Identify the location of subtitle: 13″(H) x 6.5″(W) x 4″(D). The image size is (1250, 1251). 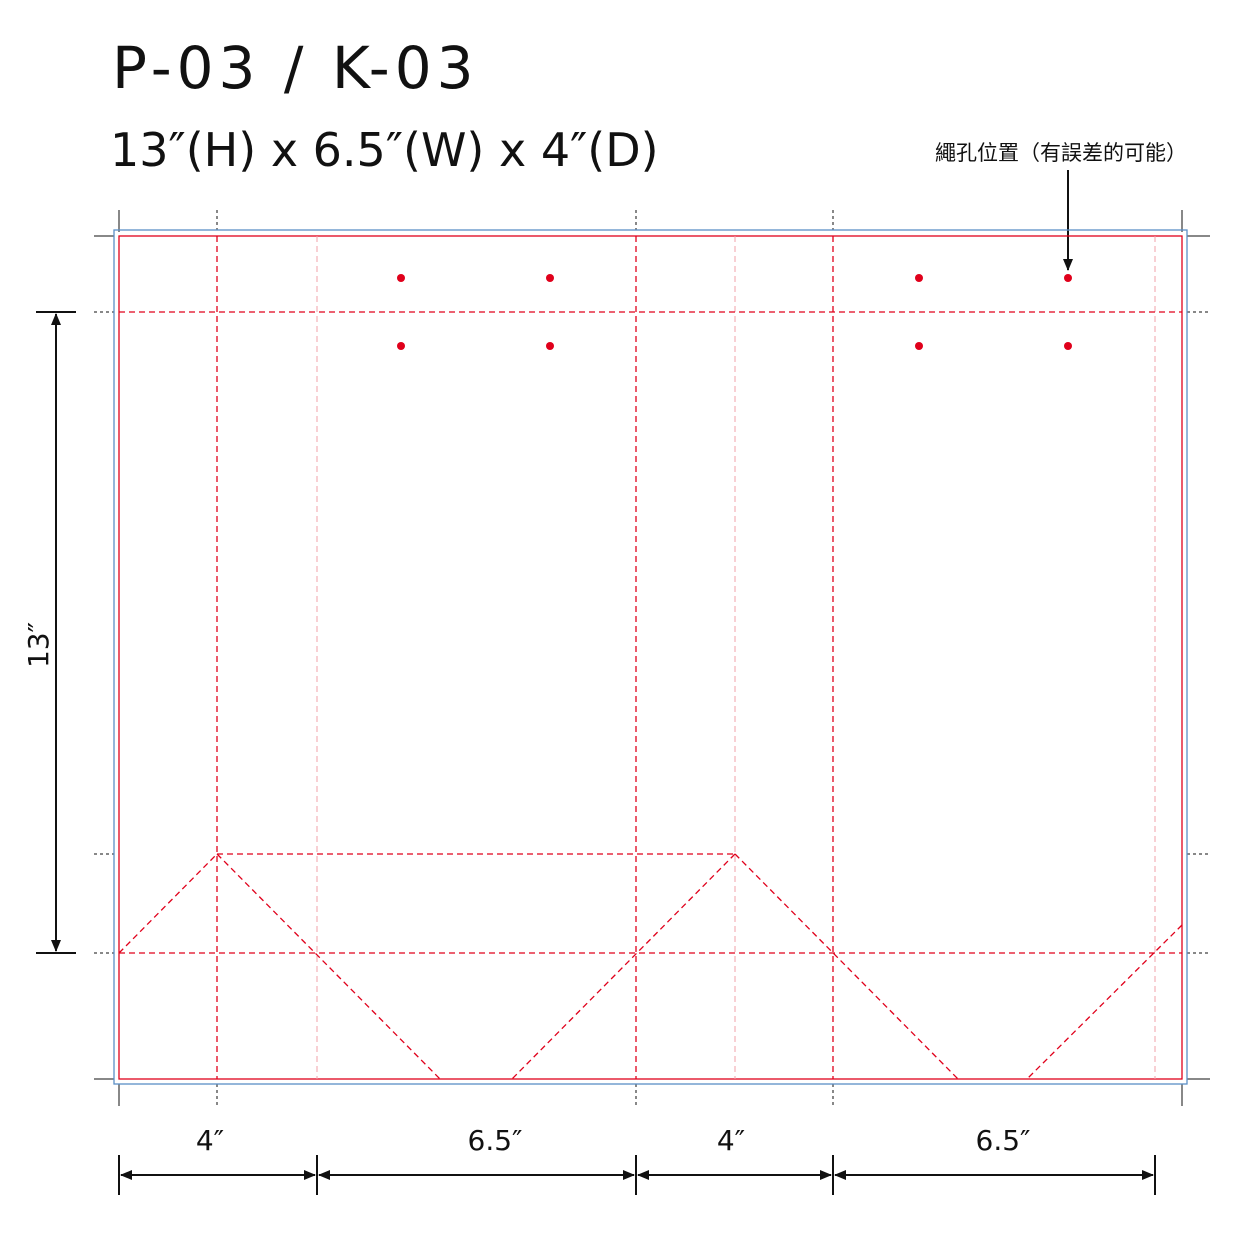
(384, 150).